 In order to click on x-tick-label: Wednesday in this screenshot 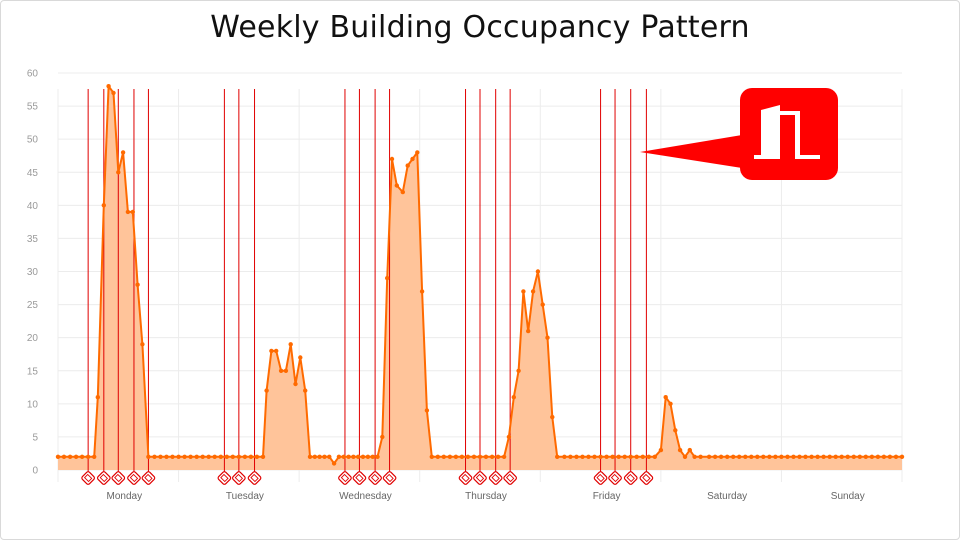, I will do `click(365, 496)`.